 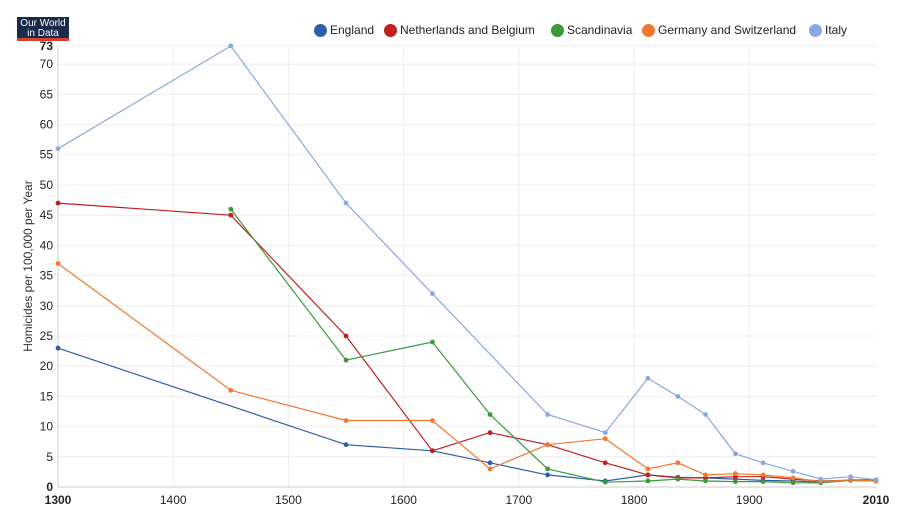 What do you see at coordinates (467, 30) in the screenshot?
I see `legend-label: Netherlands and Belgium` at bounding box center [467, 30].